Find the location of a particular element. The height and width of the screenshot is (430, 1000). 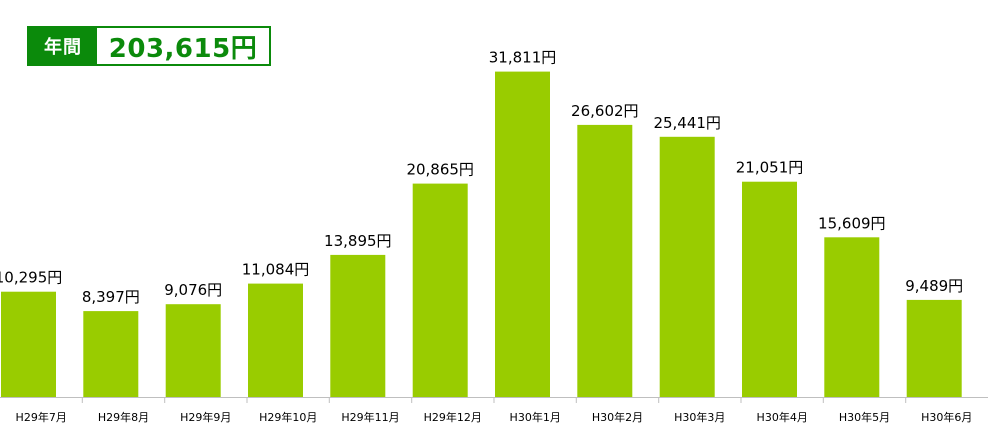

annual-total-box: 年間 203,615円 is located at coordinates (149, 46).